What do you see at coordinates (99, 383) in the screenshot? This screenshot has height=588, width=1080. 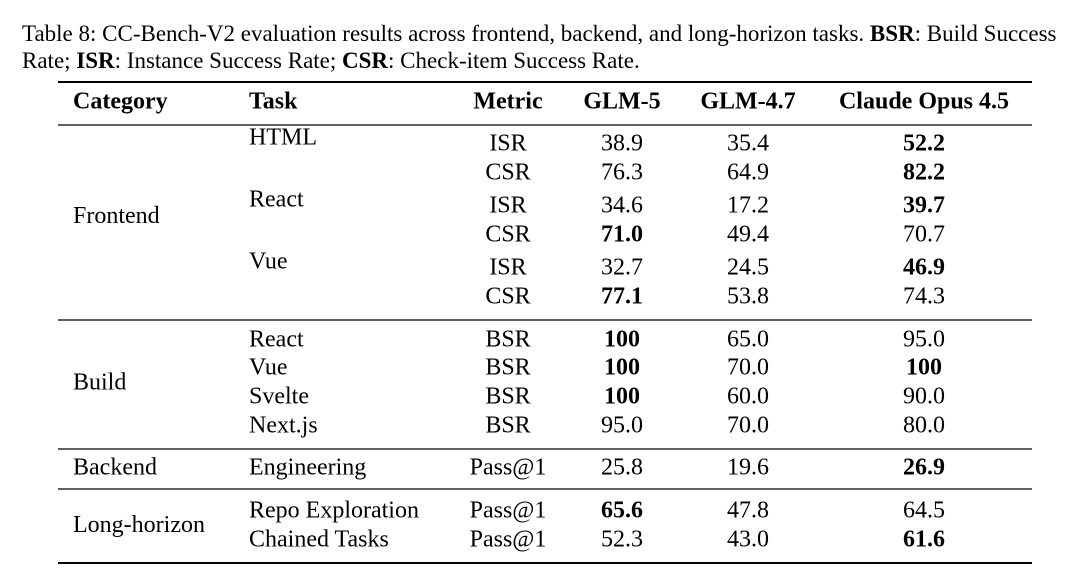 I see `category: Build` at bounding box center [99, 383].